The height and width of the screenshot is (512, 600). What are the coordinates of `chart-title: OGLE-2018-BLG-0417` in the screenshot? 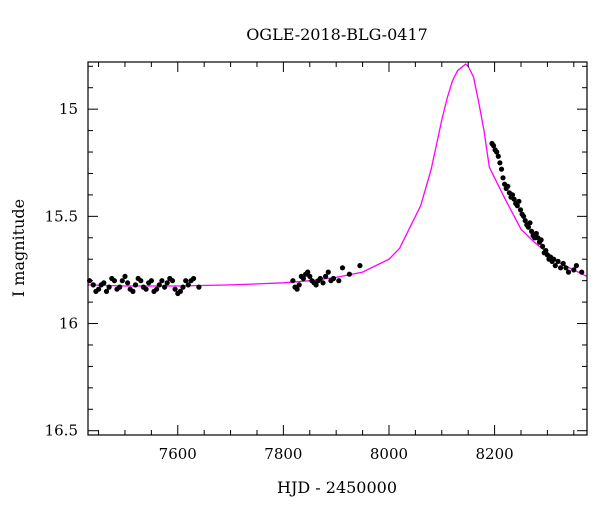 It's located at (337, 34).